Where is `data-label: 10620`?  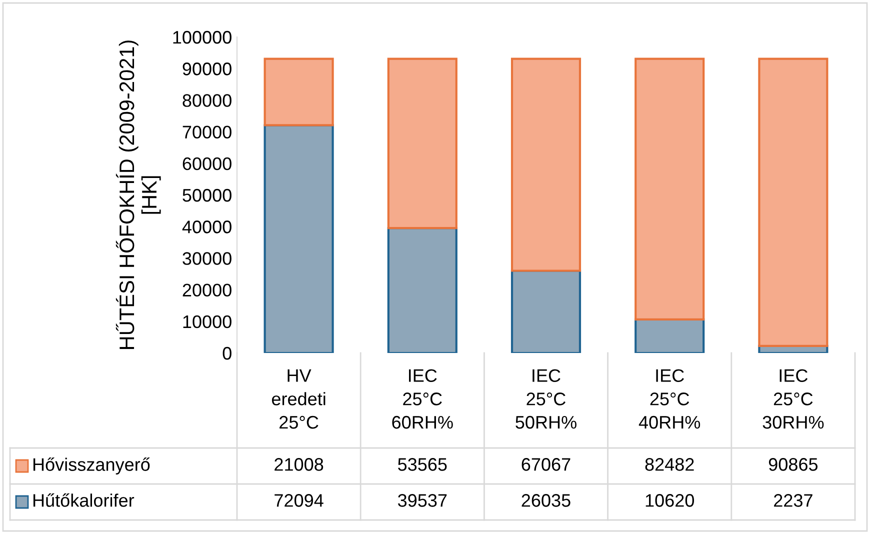
data-label: 10620 is located at coordinates (670, 500).